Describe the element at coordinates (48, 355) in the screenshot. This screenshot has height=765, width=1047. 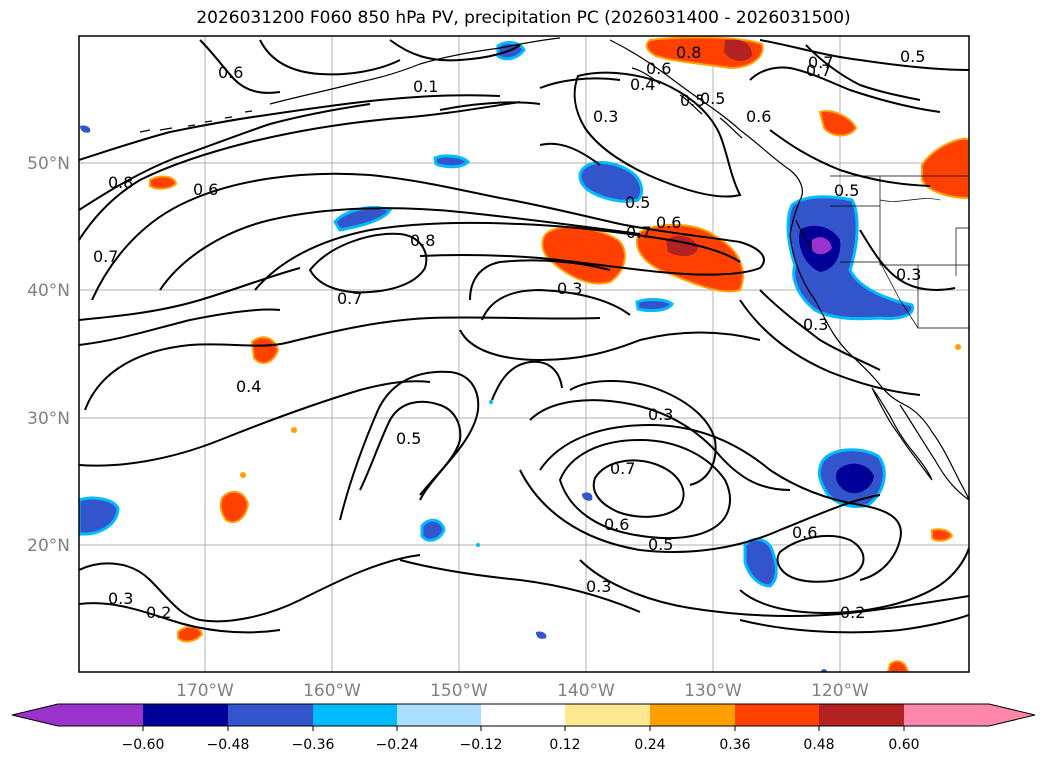
I see `lat-axis-labels: 50°N 40°N 30°N 20°N` at that location.